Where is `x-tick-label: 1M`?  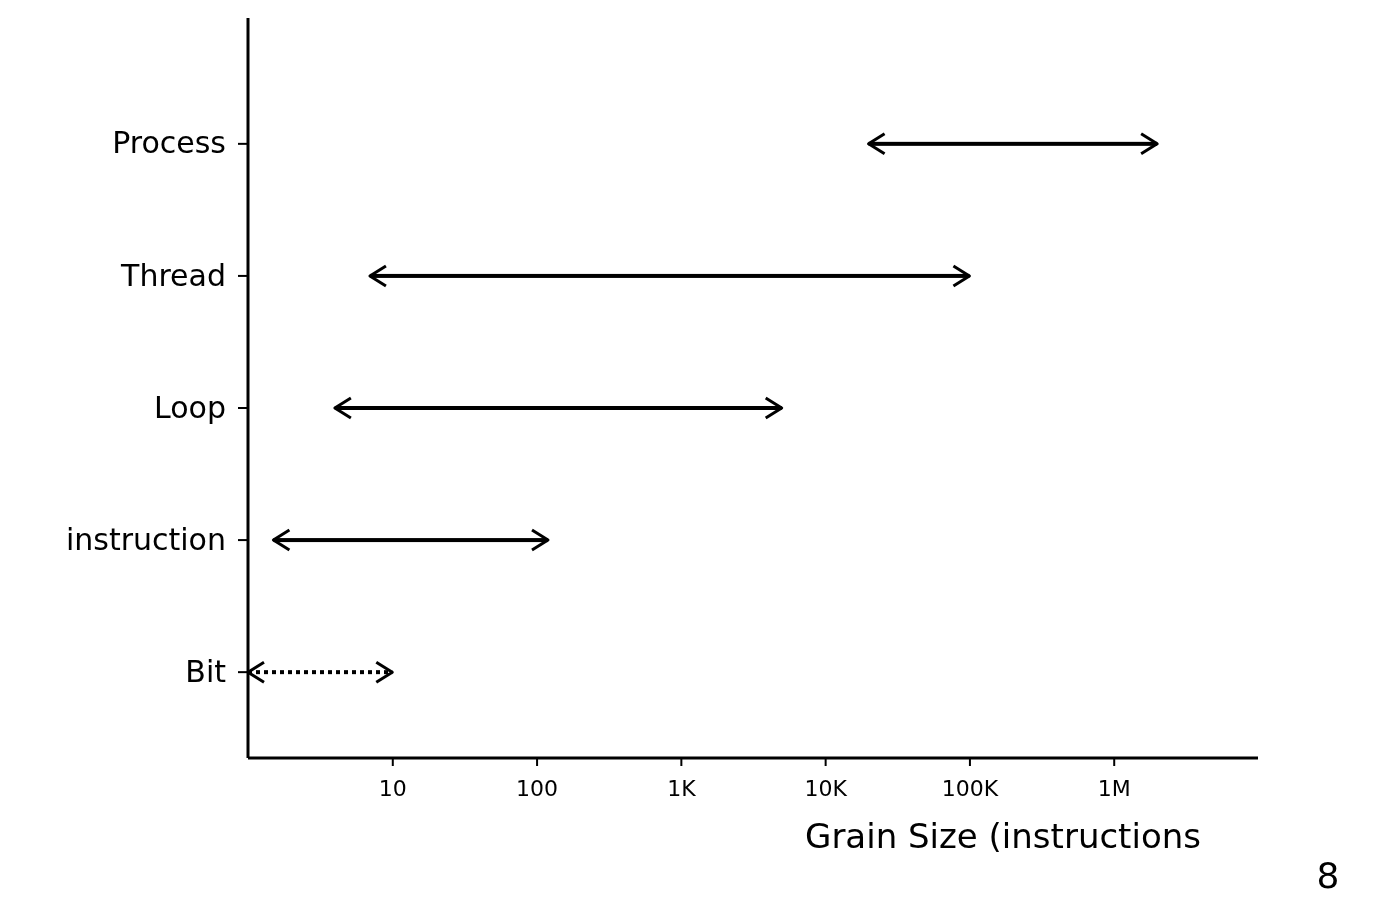 x-tick-label: 1M is located at coordinates (1114, 788).